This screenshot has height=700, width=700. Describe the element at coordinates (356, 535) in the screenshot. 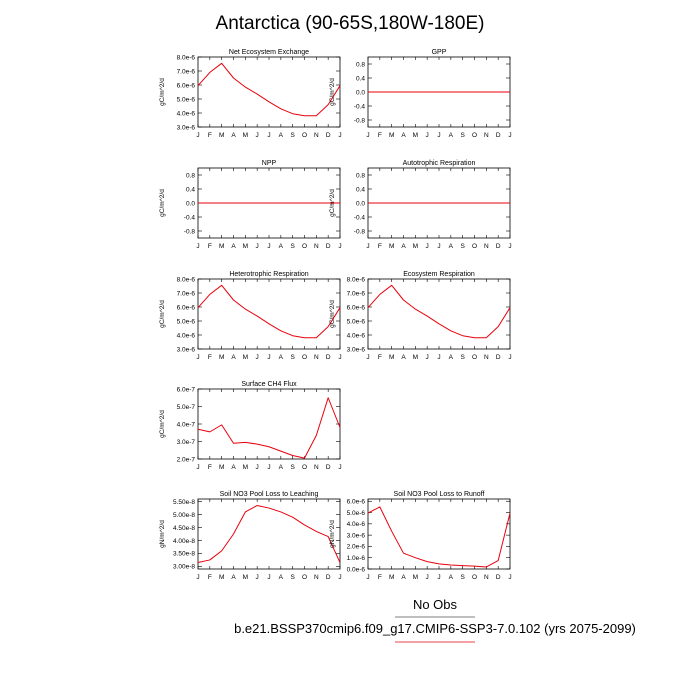

I see `y-tick-label: 3.0e-6` at that location.